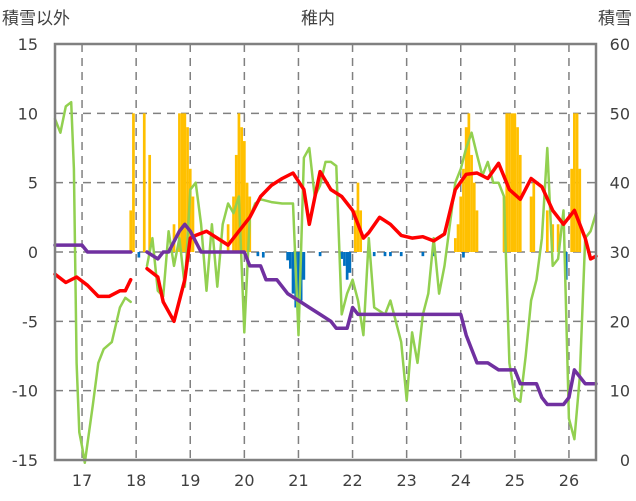 Image resolution: width=636 pixels, height=501 pixels. What do you see at coordinates (620, 252) in the screenshot?
I see `right-y-tick-label: 30` at bounding box center [620, 252].